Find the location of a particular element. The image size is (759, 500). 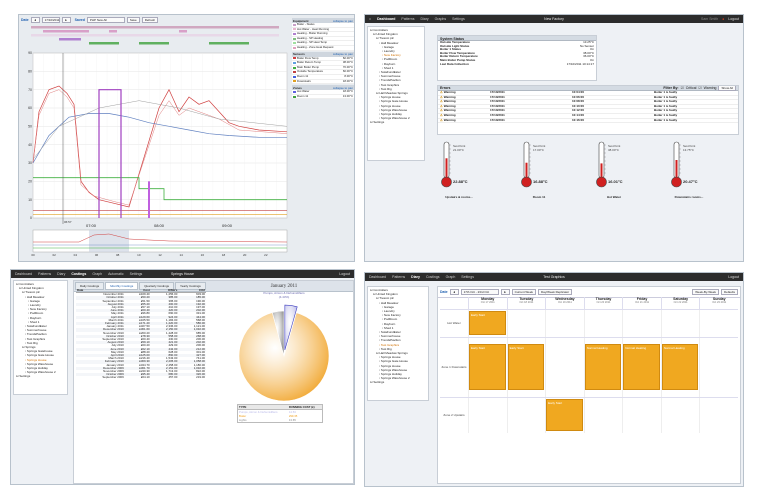

column-header: Date is located at coordinates (100, 291).